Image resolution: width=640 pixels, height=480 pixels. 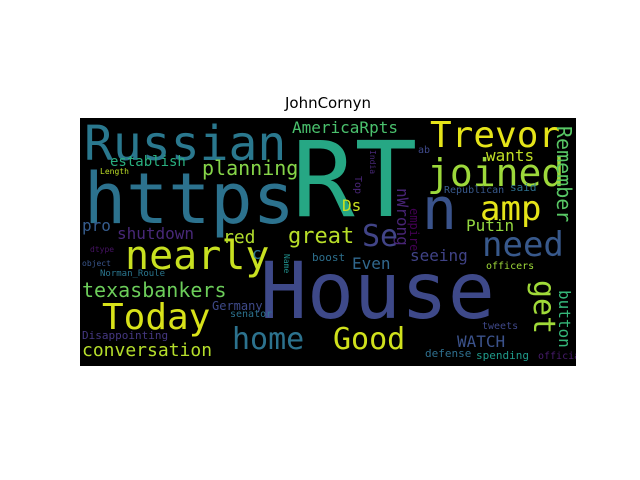 What do you see at coordinates (500, 326) in the screenshot?
I see `word-tweets: tweets` at bounding box center [500, 326].